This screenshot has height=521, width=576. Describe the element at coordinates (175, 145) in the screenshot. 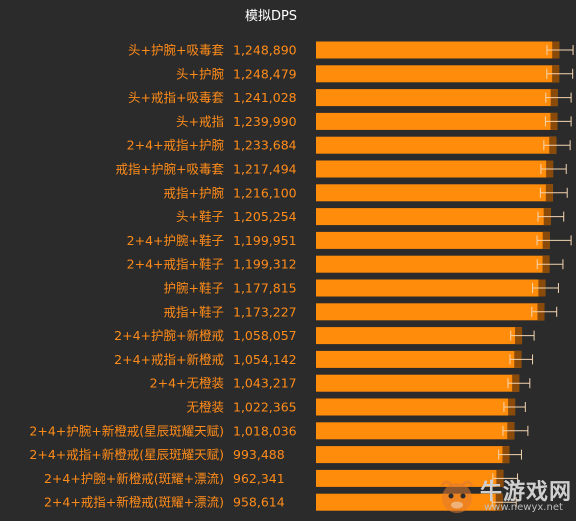

I see `category-label: 2+4+戒指+护腕` at that location.